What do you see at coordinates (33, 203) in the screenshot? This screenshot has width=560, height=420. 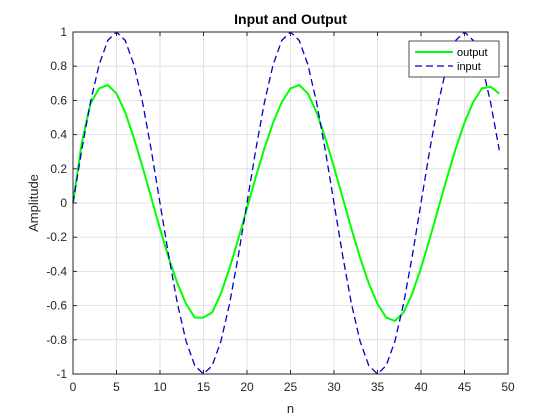 I see `y-axis-label: Amplitude` at bounding box center [33, 203].